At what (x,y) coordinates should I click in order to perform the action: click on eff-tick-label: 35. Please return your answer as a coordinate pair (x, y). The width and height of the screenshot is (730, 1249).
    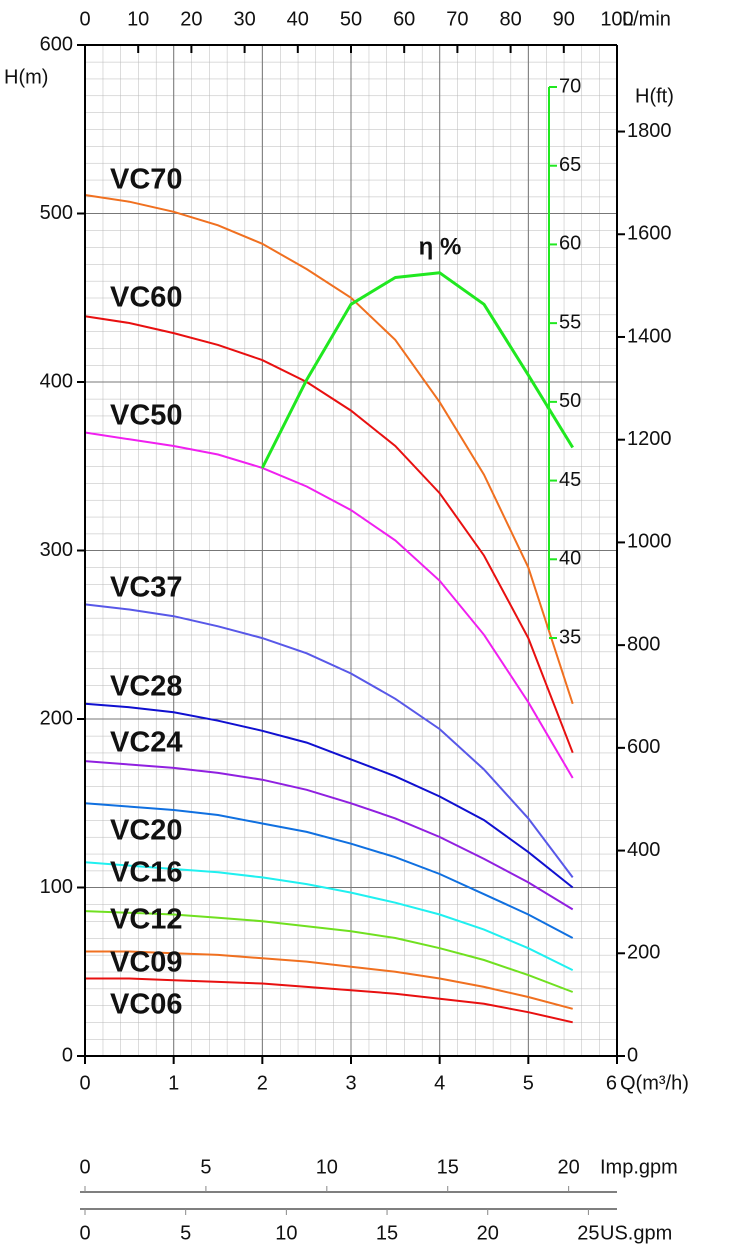
    Looking at the image, I should click on (570, 637).